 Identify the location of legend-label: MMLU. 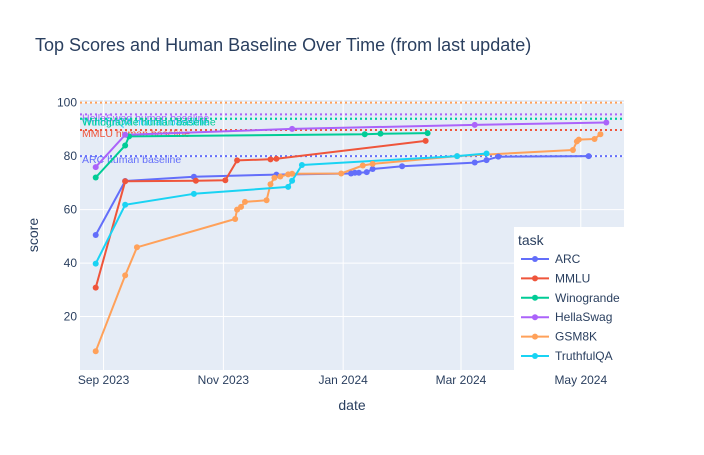
(572, 278).